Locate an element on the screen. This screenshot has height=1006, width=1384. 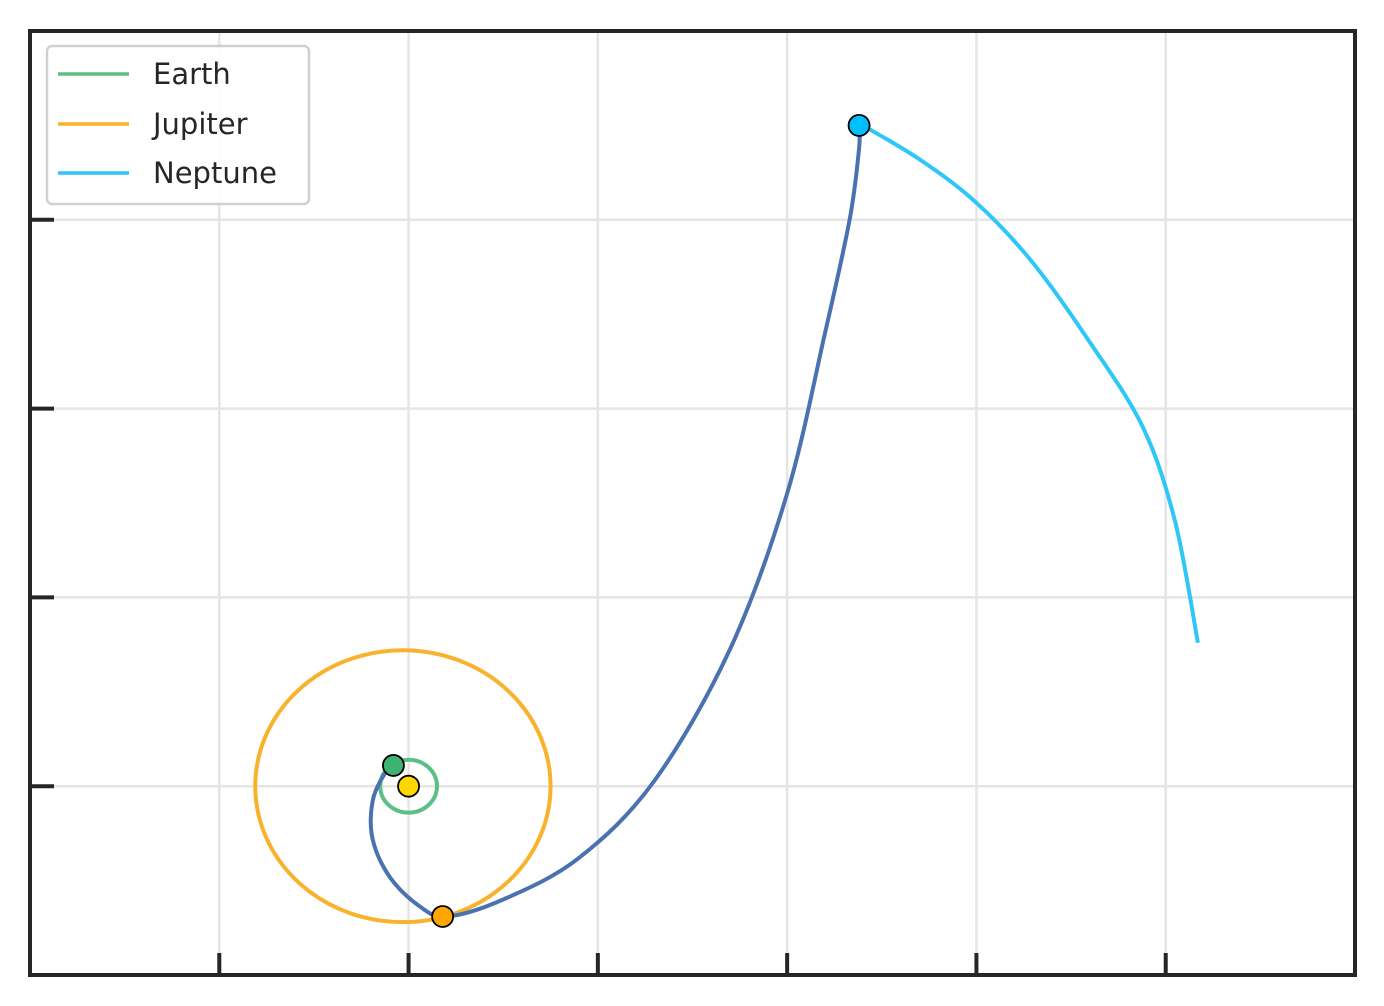
neptune-marker is located at coordinates (859, 125).